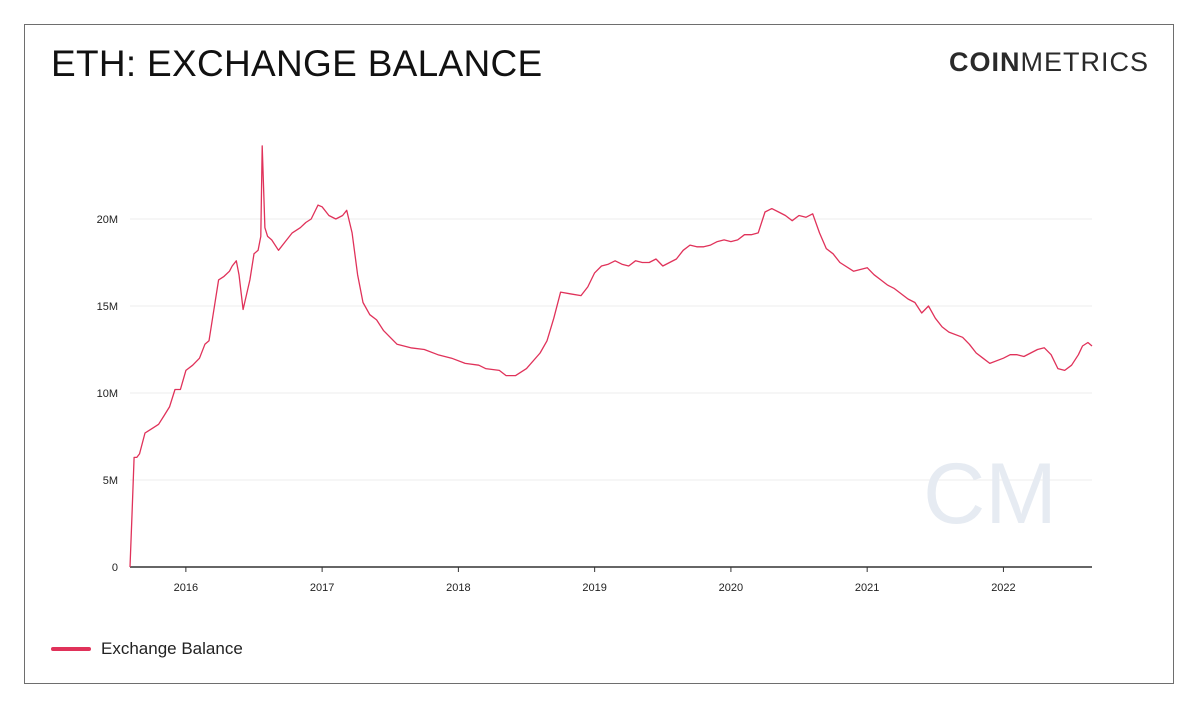 This screenshot has height=709, width=1200. What do you see at coordinates (731, 588) in the screenshot?
I see `x-tick-label: 2020` at bounding box center [731, 588].